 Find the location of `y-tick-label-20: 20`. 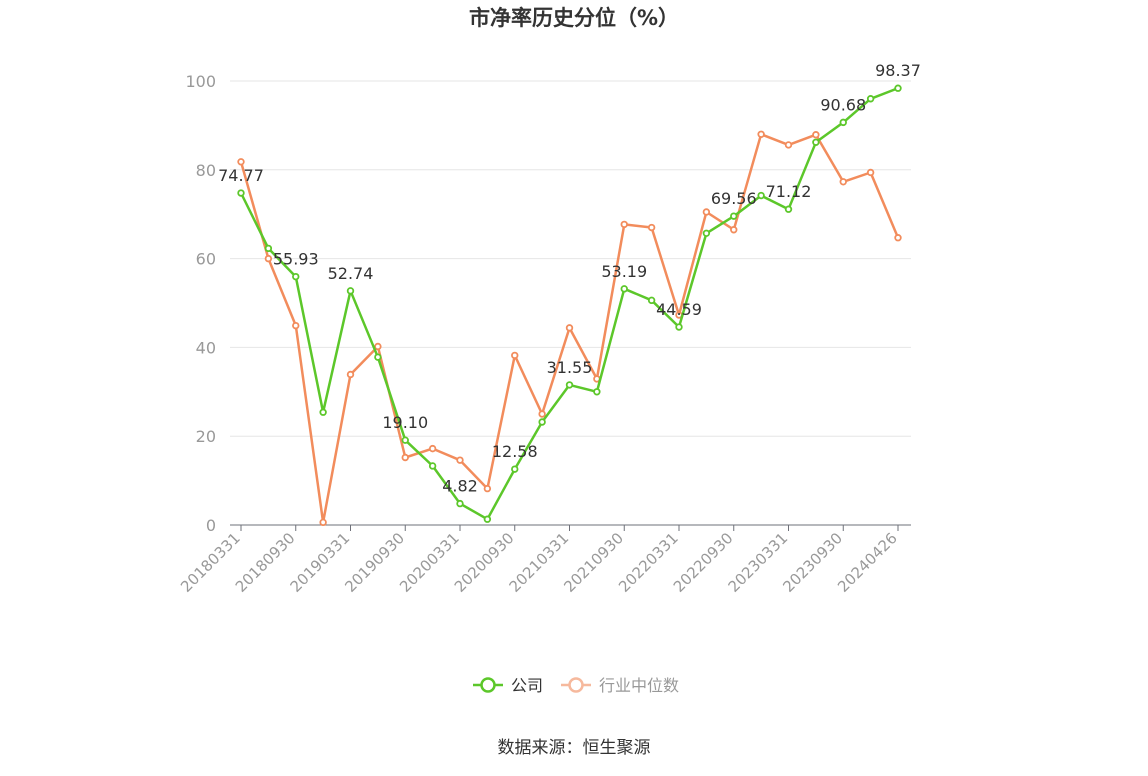

y-tick-label-20: 20 is located at coordinates (206, 436).